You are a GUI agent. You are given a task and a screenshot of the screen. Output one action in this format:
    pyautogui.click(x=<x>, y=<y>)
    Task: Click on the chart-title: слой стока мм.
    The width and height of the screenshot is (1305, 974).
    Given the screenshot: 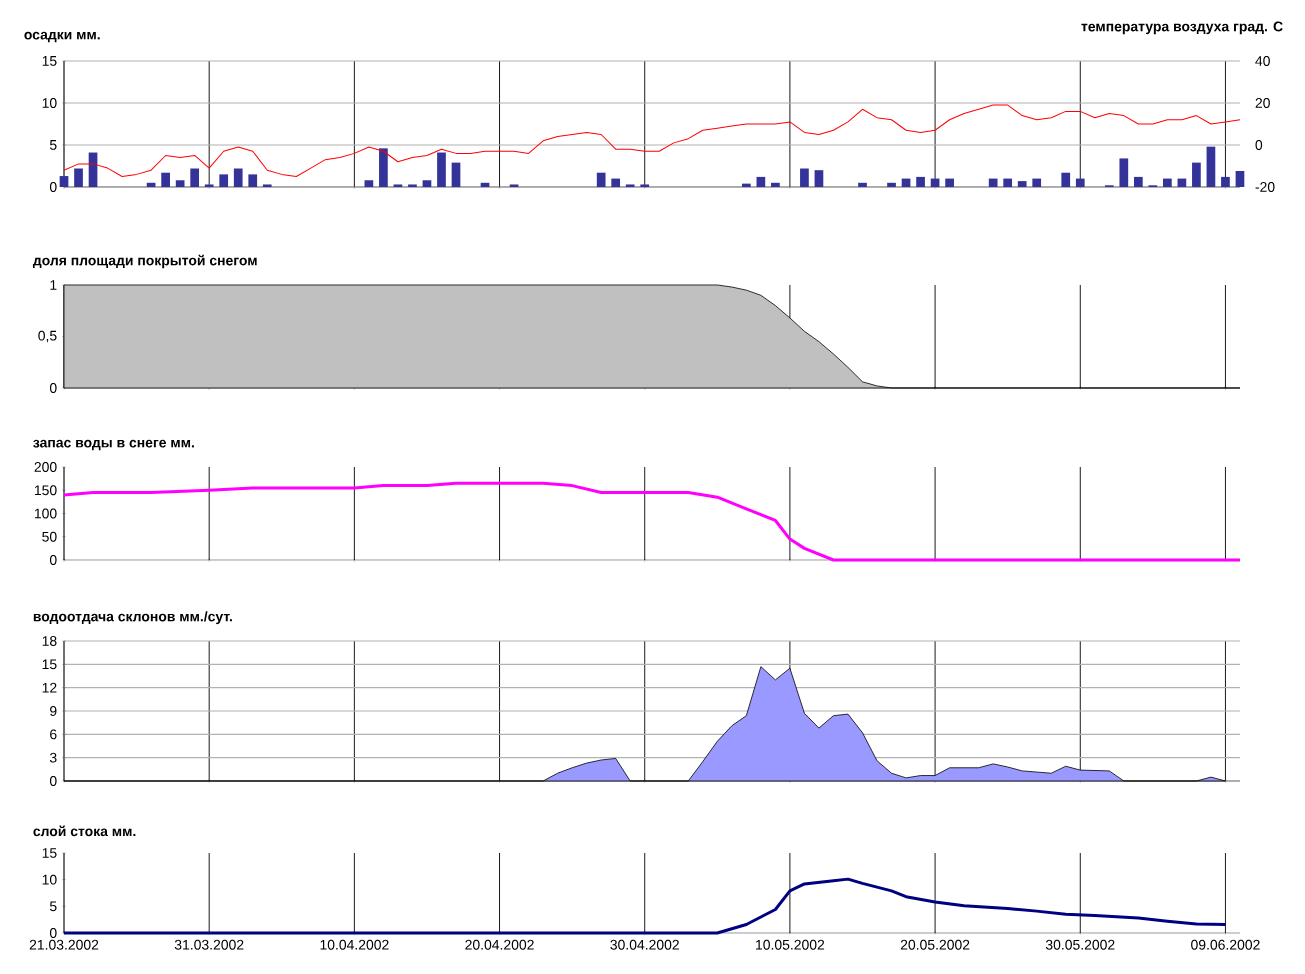 What is the action you would take?
    pyautogui.click(x=84, y=831)
    